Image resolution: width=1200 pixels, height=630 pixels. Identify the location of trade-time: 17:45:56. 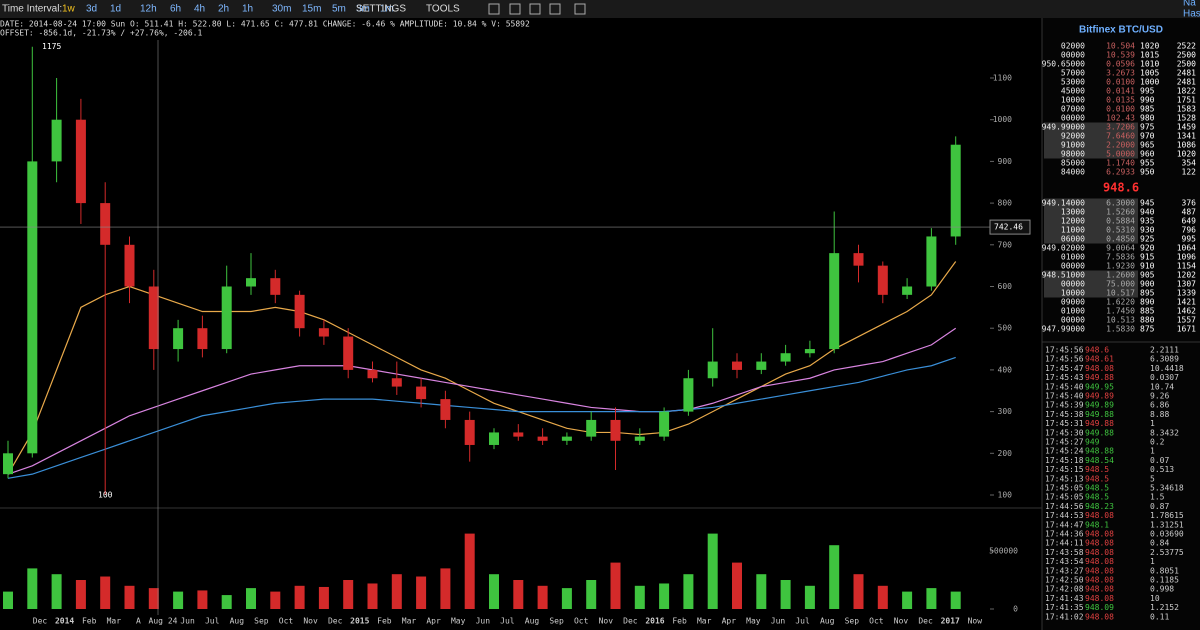
(1064, 359).